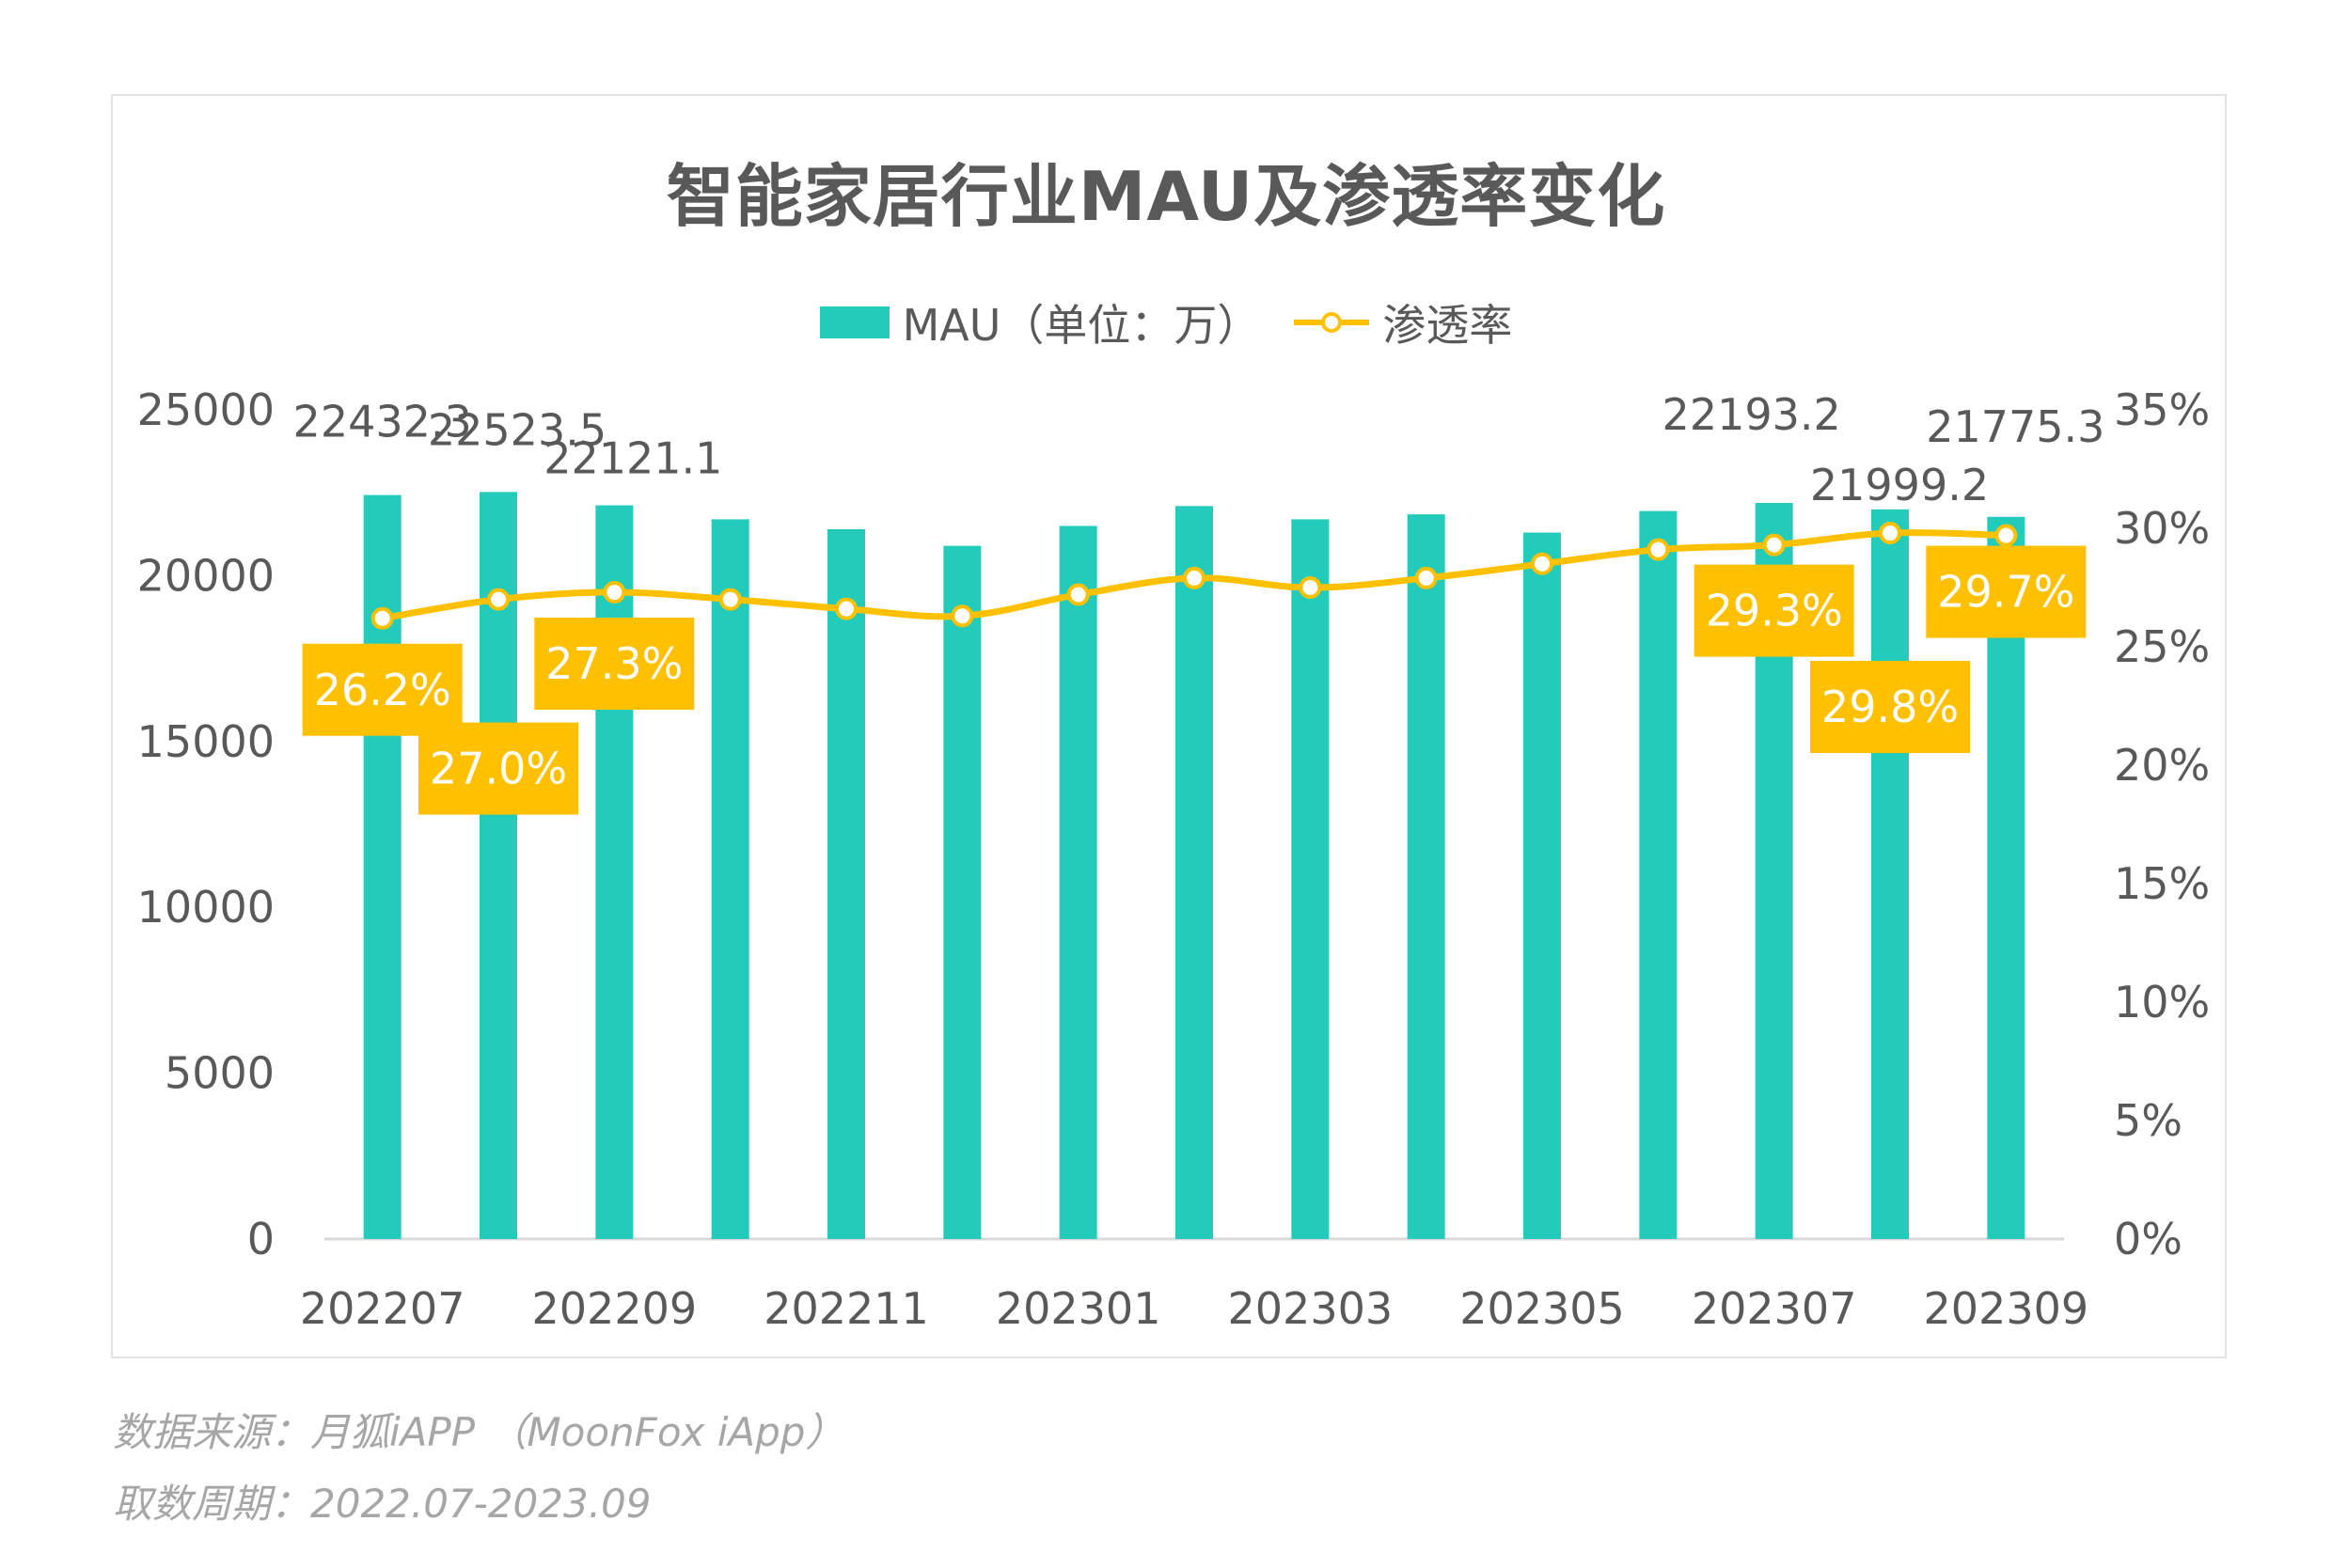 The height and width of the screenshot is (1568, 2332). I want to click on x-tick-label: 202209, so click(615, 1308).